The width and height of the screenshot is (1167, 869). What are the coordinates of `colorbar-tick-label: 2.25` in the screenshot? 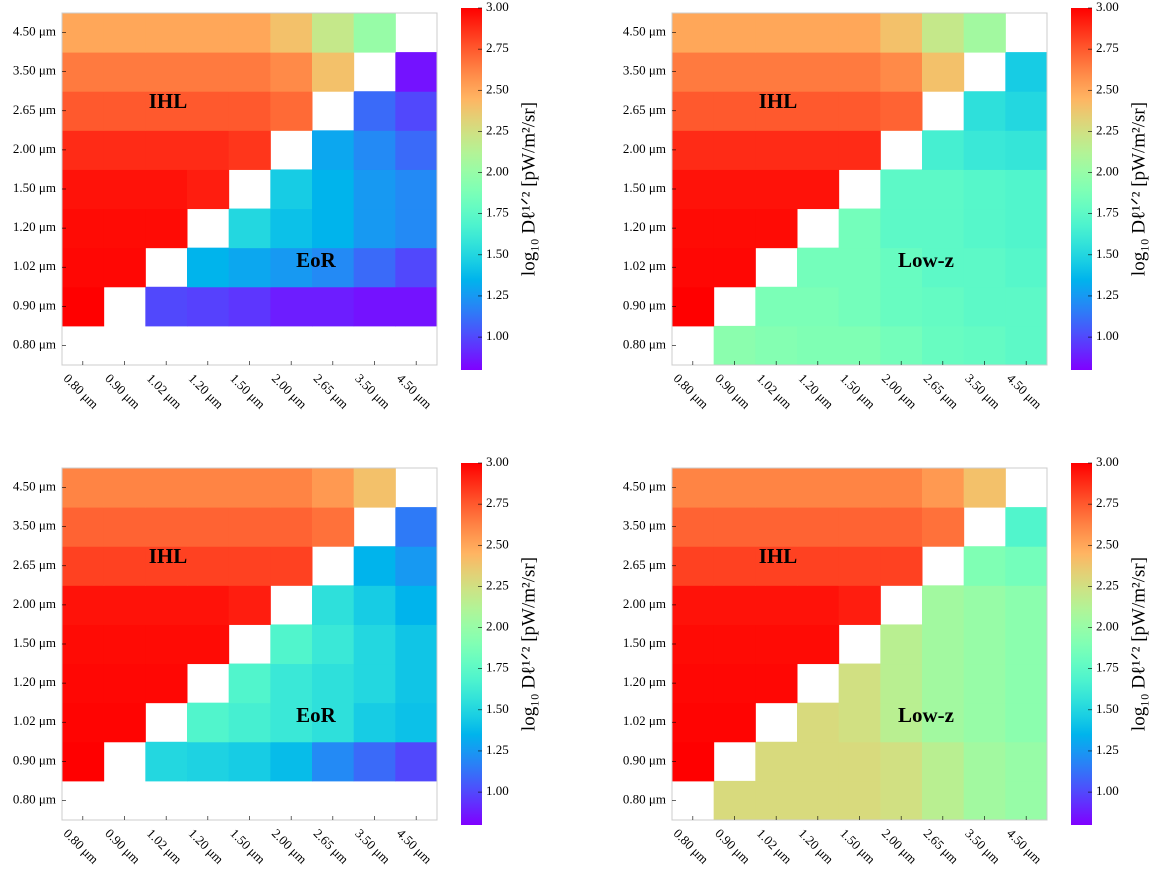 It's located at (1107, 584).